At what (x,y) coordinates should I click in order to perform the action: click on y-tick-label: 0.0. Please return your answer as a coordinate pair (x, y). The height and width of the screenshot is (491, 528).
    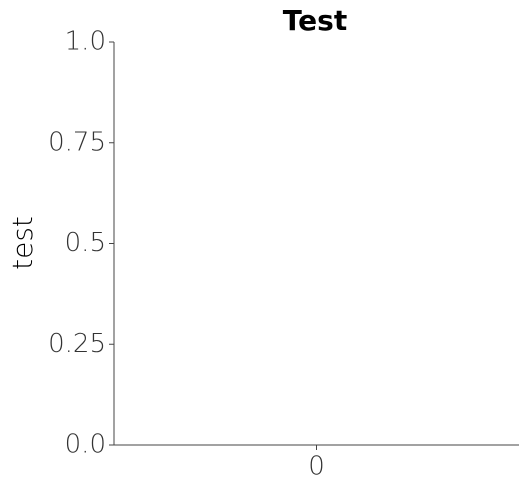
    Looking at the image, I should click on (85, 445).